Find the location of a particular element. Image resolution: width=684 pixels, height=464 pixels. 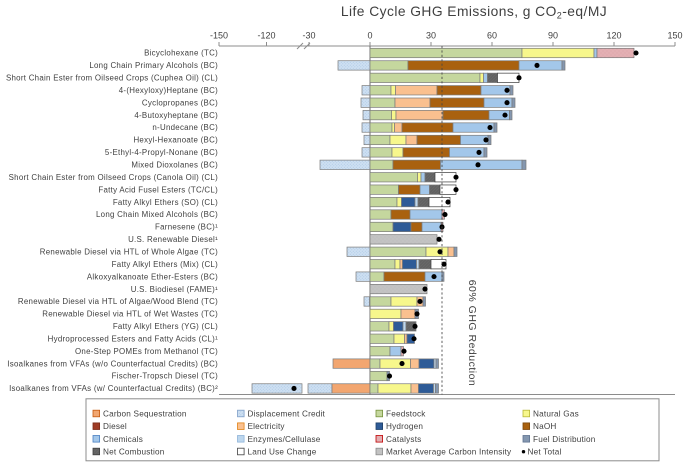

svg-text: Long Chain Mixed Alcohols (BC) is located at coordinates (157, 214).